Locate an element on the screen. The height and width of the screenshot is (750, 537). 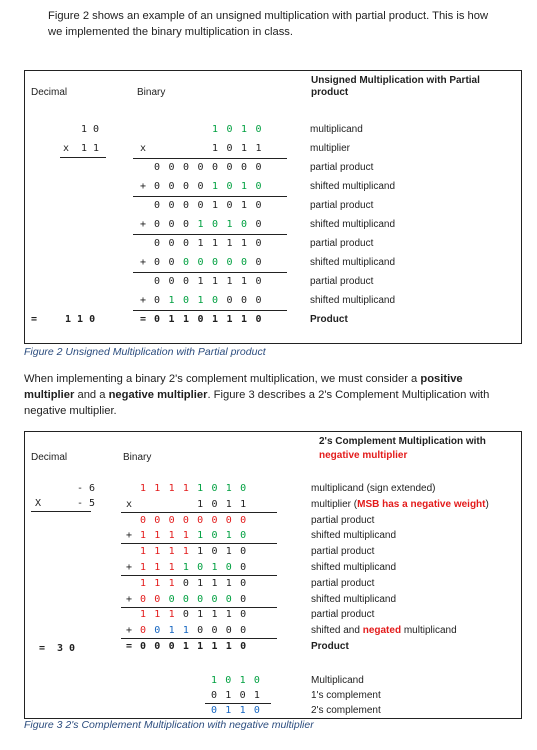
fig2-decimal-multiplicand: 1 0 is located at coordinates (90, 129).